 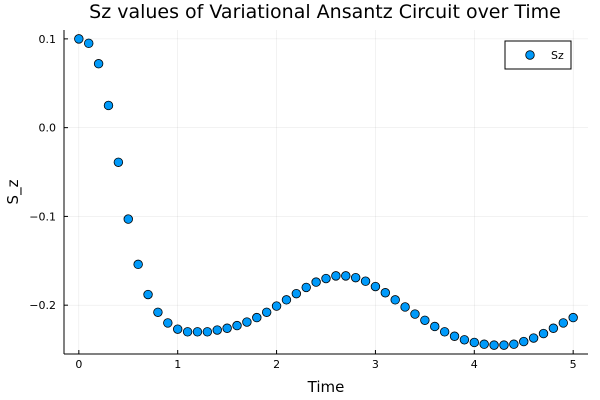 What do you see at coordinates (48, 39) in the screenshot?
I see `y-tick-label: 0.1` at bounding box center [48, 39].